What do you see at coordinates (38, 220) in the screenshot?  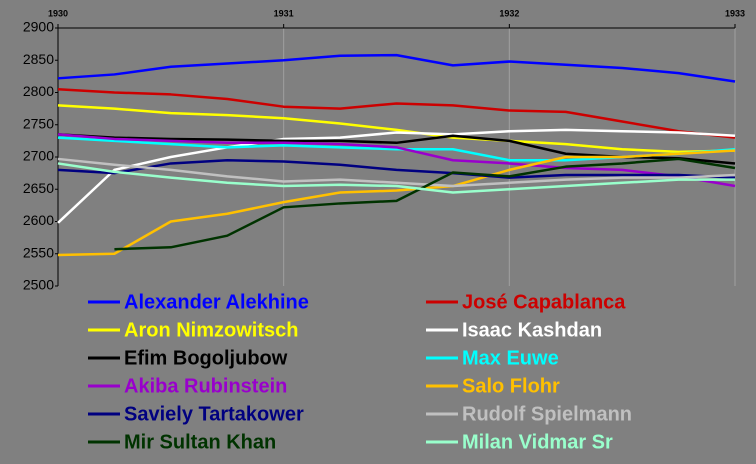 I see `y-tick-label: 2600` at bounding box center [38, 220].